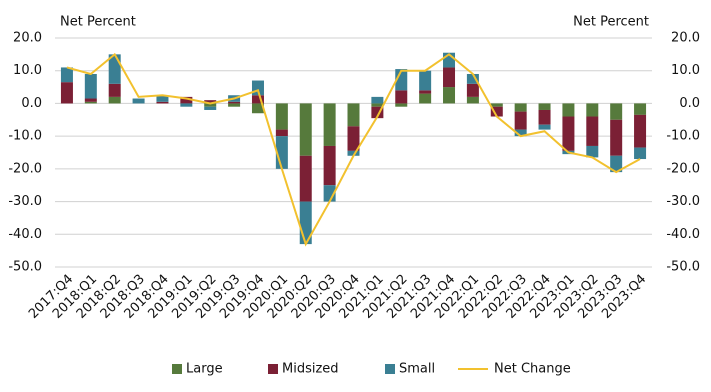 This screenshot has width=711, height=392. What do you see at coordinates (683, 201) in the screenshot?
I see `y2-tick-label: -30.0` at bounding box center [683, 201].